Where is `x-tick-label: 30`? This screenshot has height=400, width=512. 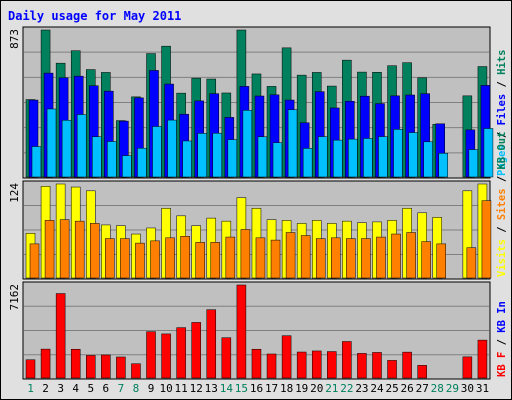 x-tick-label: 30 is located at coordinates (467, 388).